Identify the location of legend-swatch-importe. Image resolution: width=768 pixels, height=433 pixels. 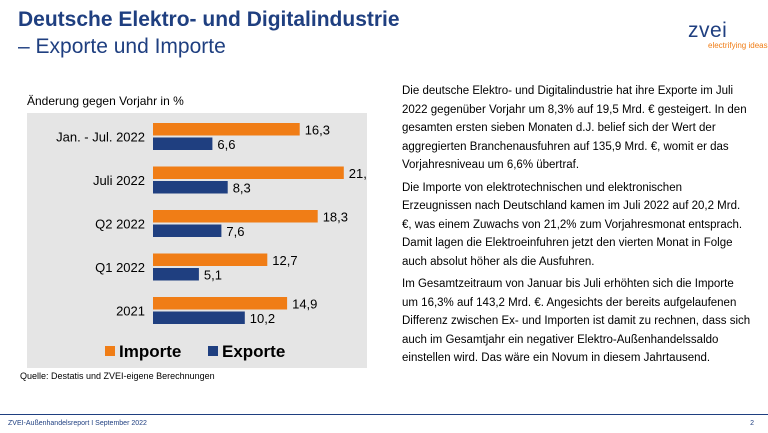
(110, 351).